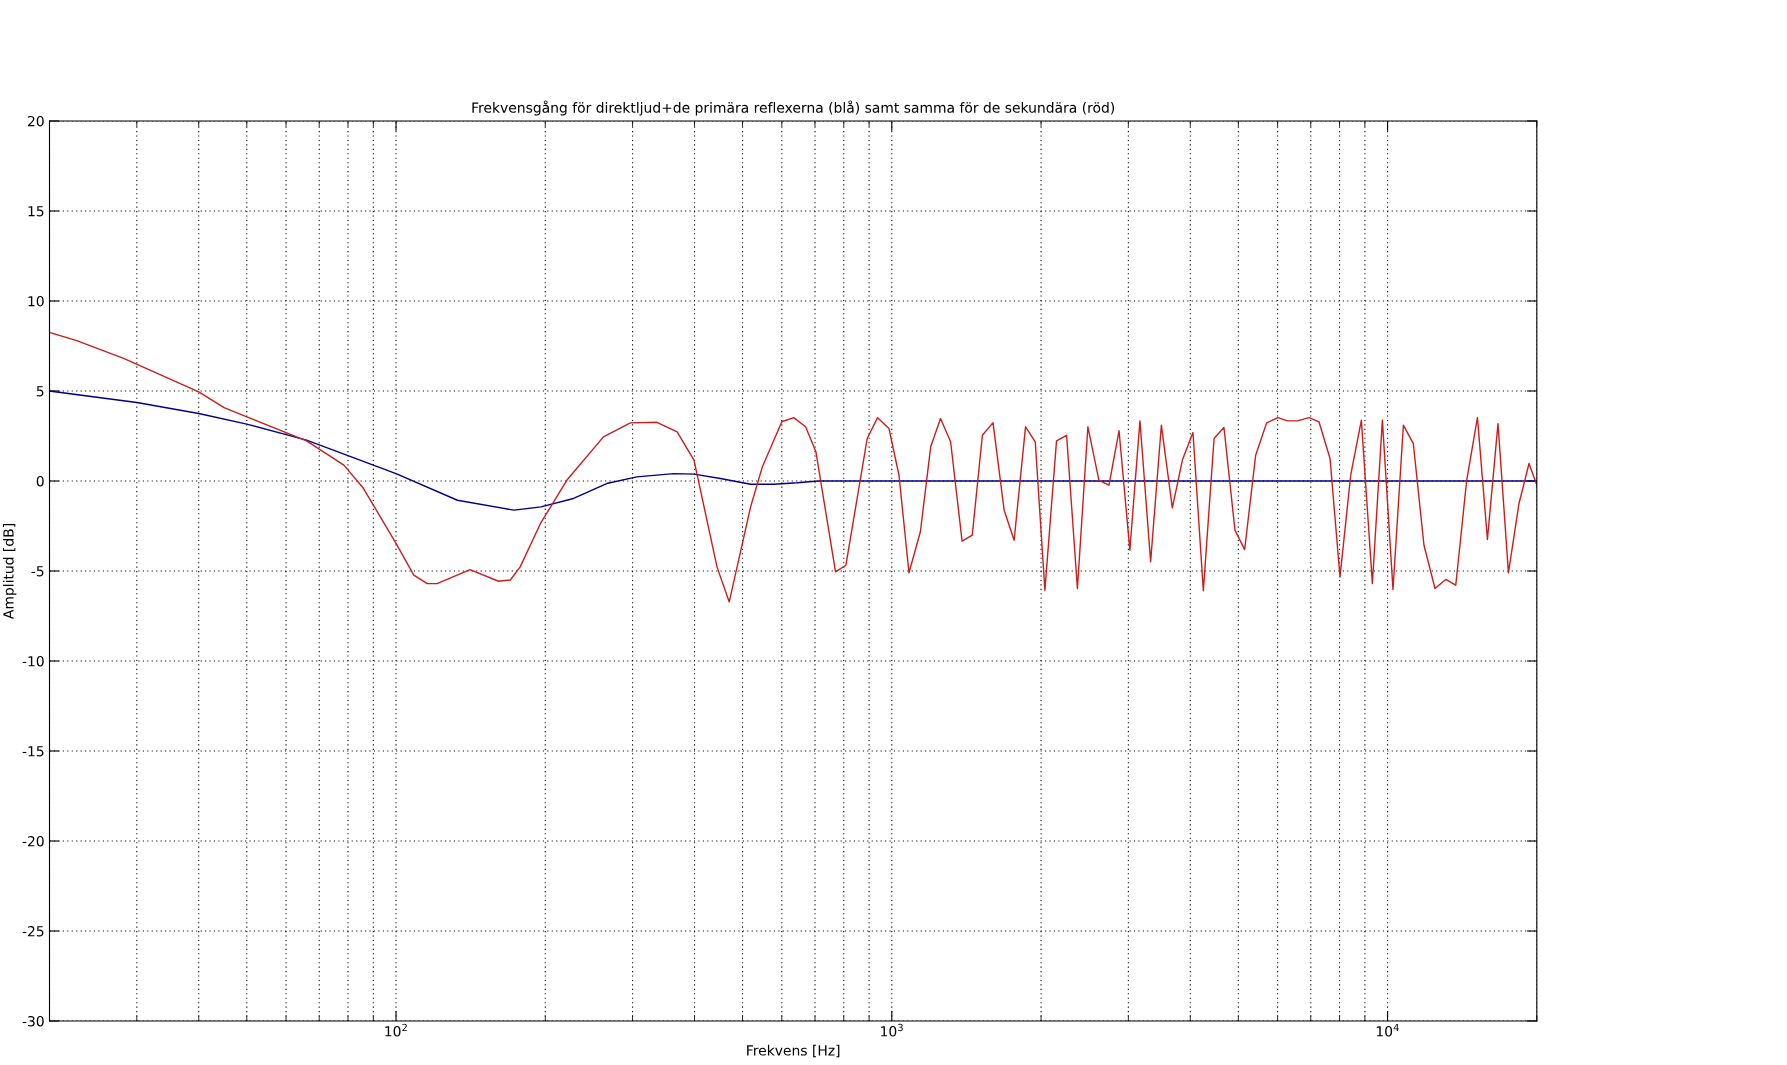 The image size is (1787, 1065). What do you see at coordinates (33, 661) in the screenshot?
I see `y-tick-label: -10` at bounding box center [33, 661].